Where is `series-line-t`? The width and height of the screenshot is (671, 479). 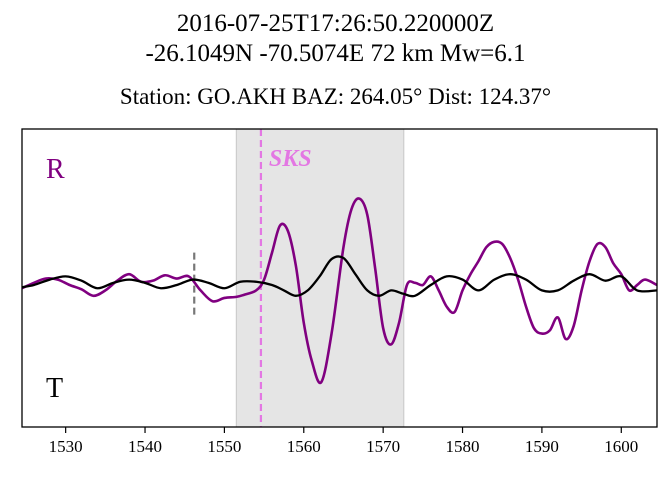 series-line-t is located at coordinates (339, 276).